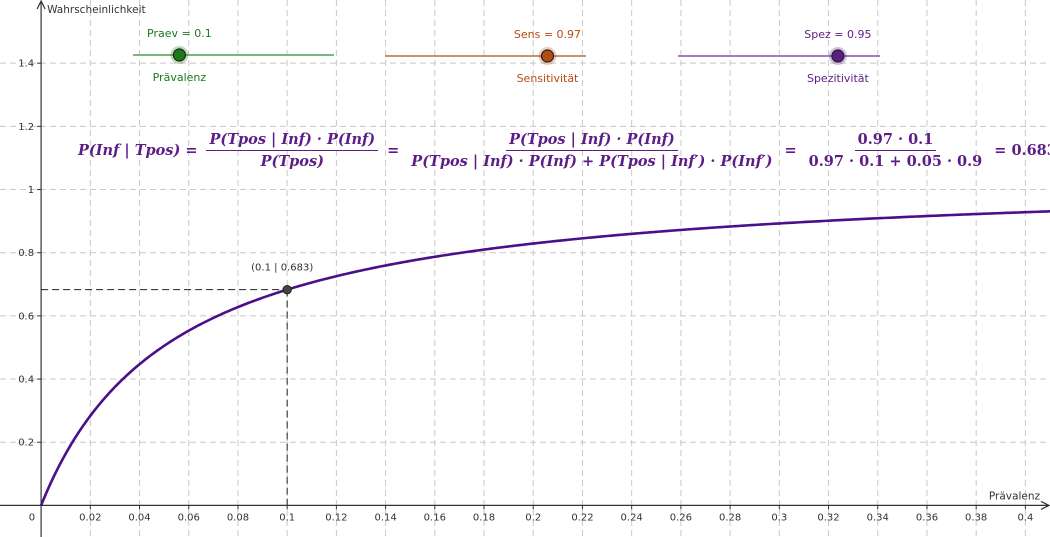 The width and height of the screenshot is (1050, 537). I want to click on formula-equals-4: =, so click(1000, 150).